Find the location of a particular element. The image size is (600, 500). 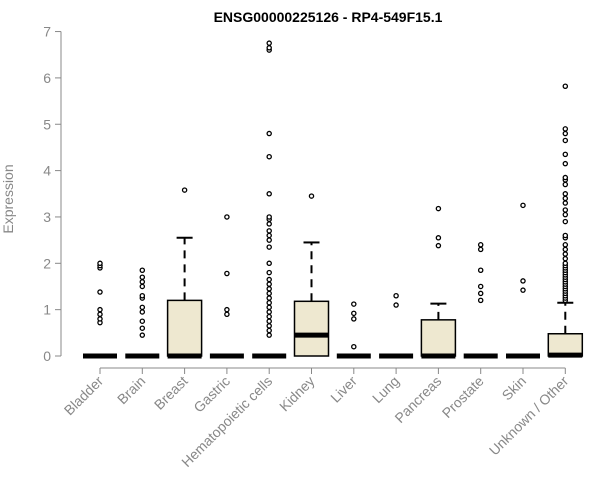

y-tick-label: 7 is located at coordinates (47, 32).